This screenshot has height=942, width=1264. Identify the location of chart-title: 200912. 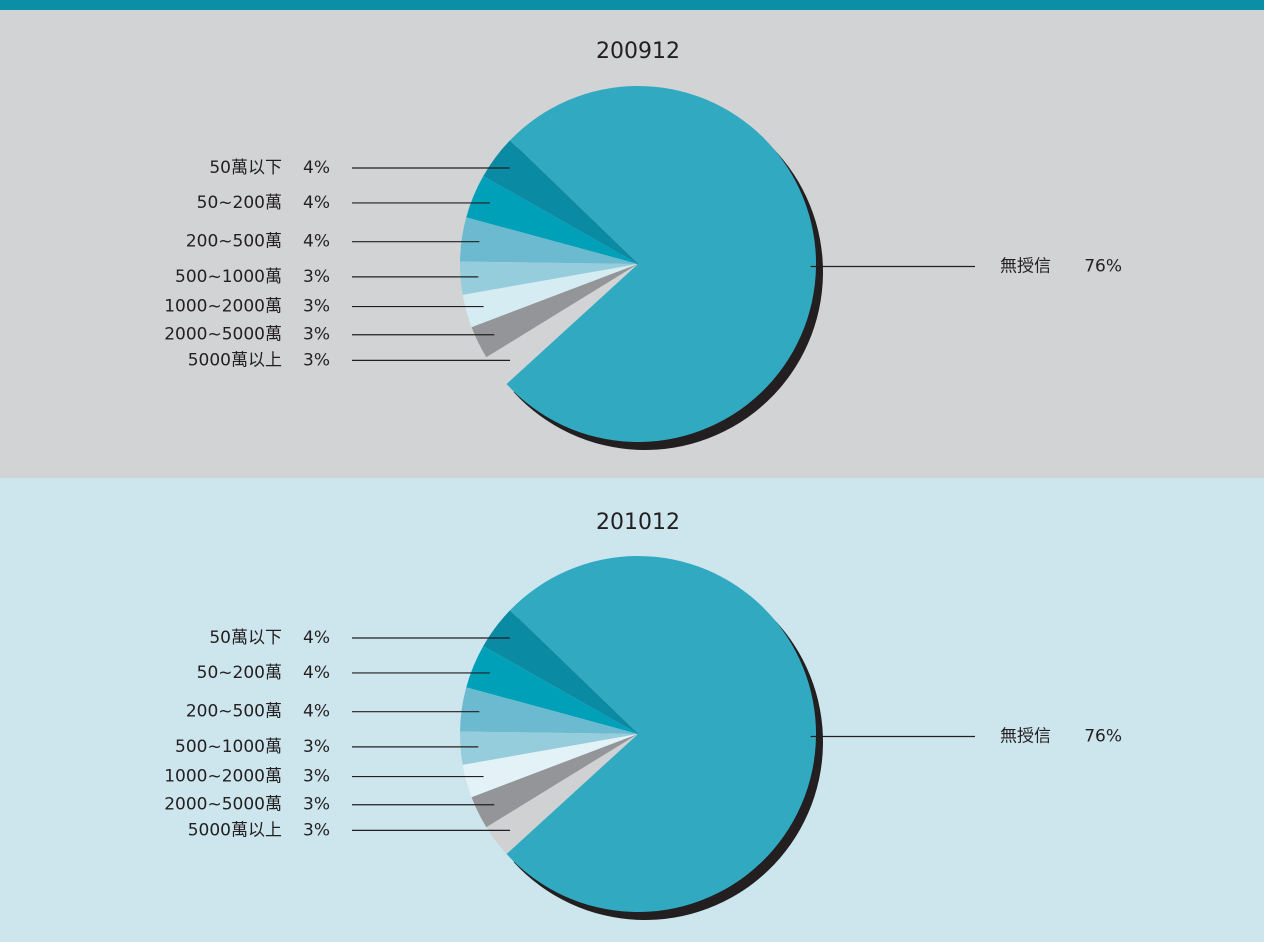
(638, 51).